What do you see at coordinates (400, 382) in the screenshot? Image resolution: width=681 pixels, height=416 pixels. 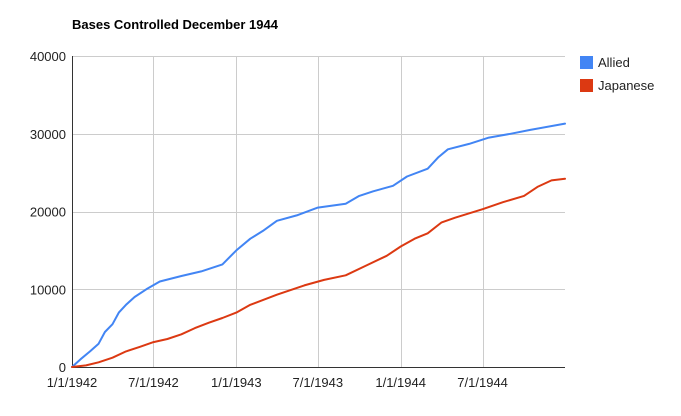 I see `x-tick-label: 1/1/1944` at bounding box center [400, 382].